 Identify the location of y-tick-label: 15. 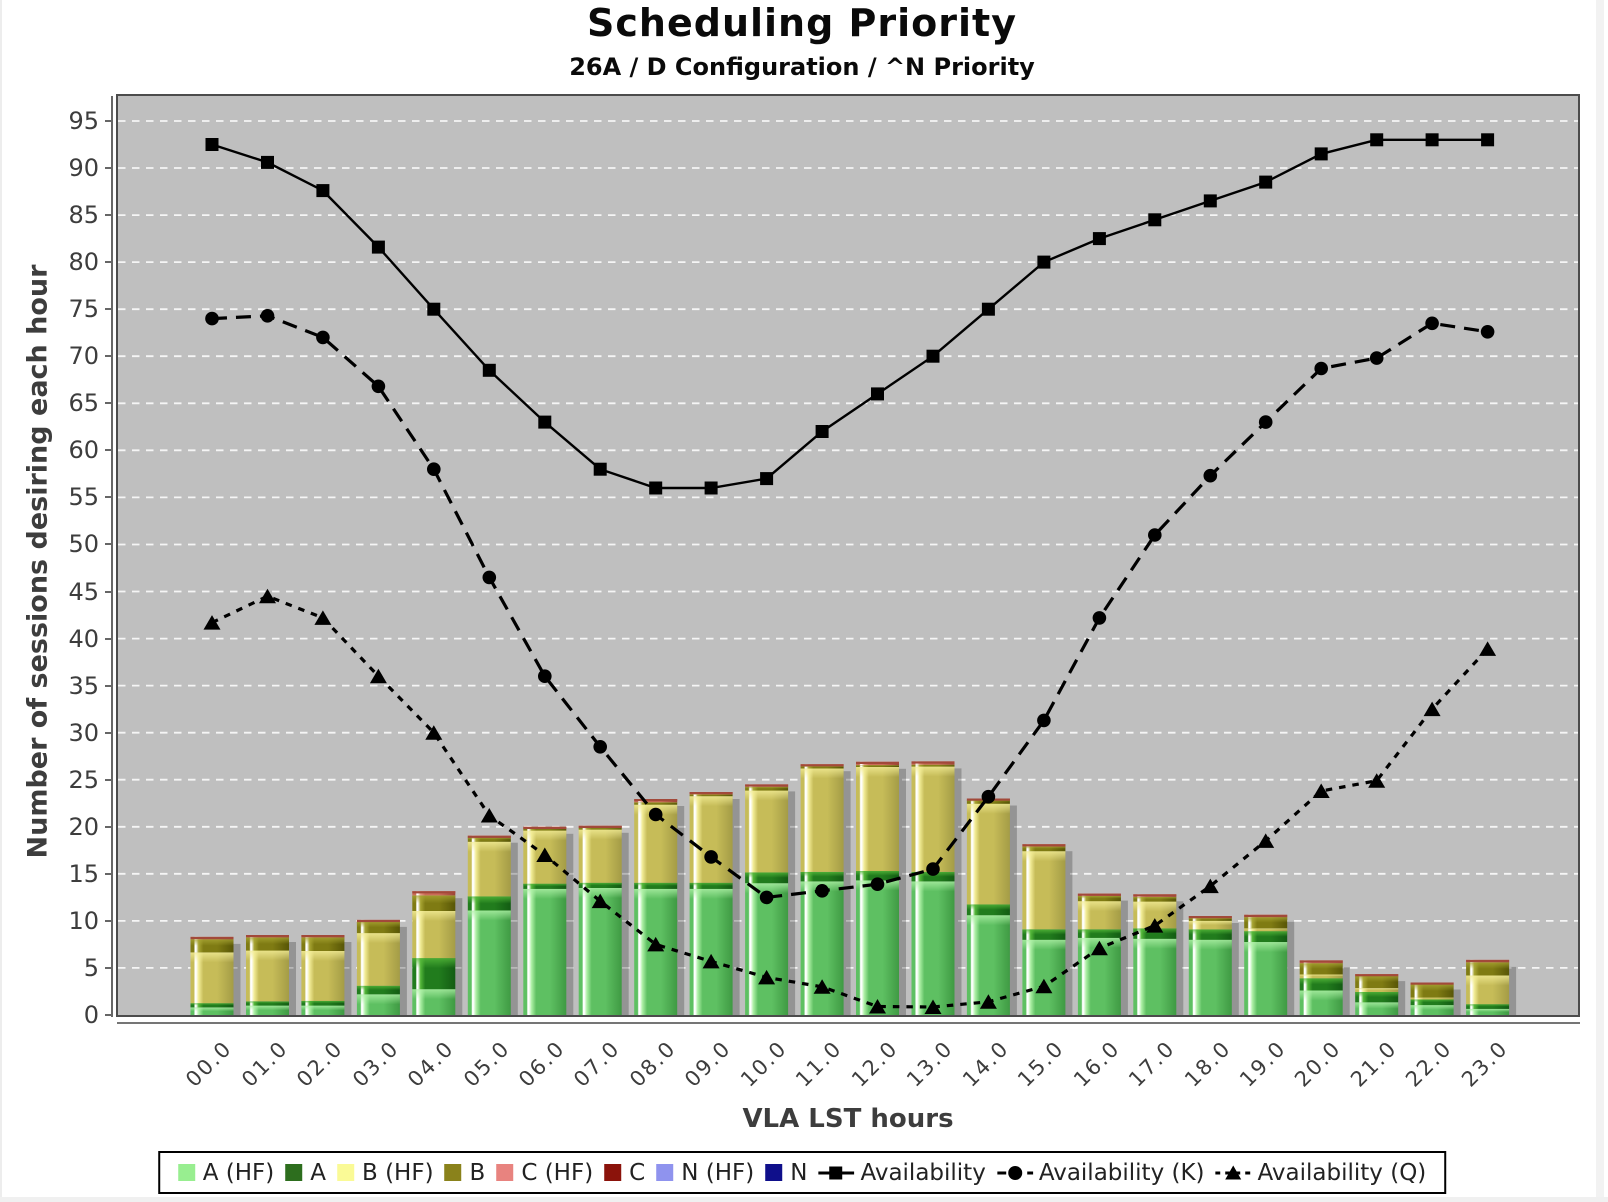
(83, 873).